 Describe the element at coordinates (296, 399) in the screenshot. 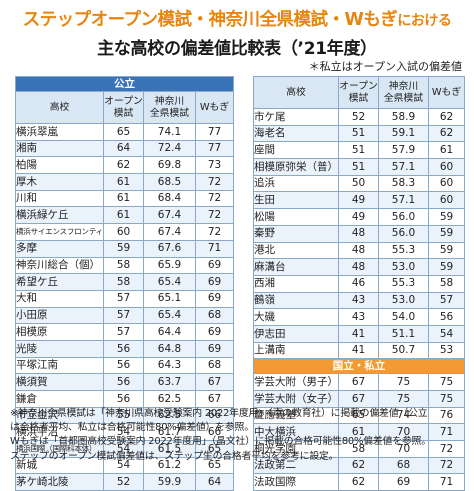

I see `school-name-cell: 学芸大附（女子）` at that location.